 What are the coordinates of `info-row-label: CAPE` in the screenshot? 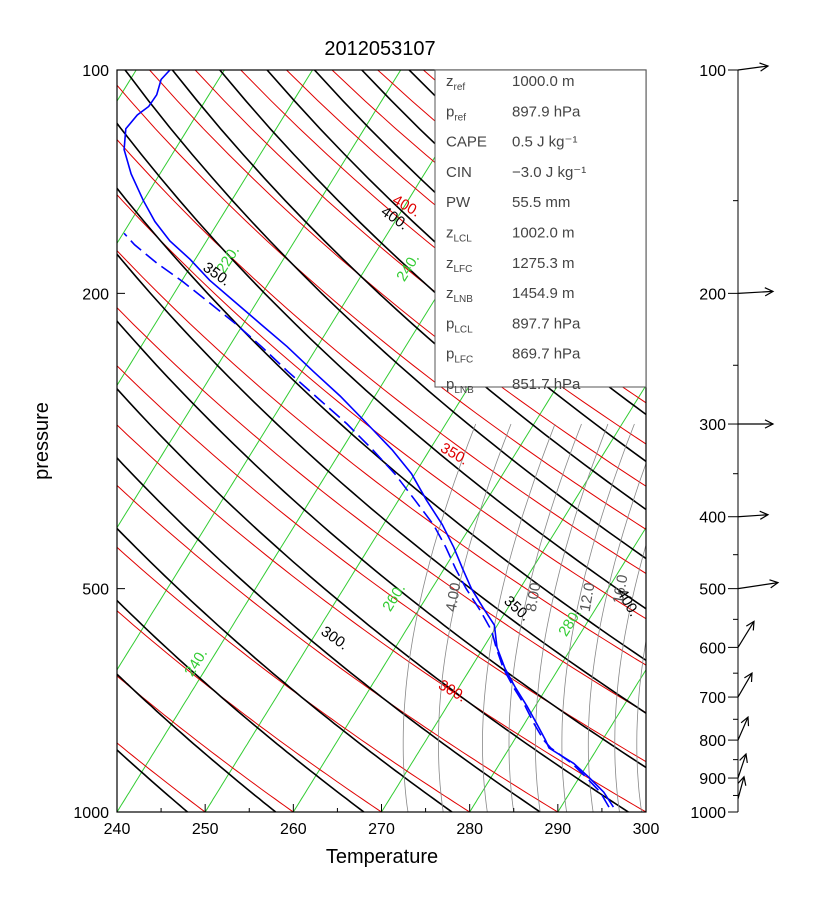 It's located at (466, 142).